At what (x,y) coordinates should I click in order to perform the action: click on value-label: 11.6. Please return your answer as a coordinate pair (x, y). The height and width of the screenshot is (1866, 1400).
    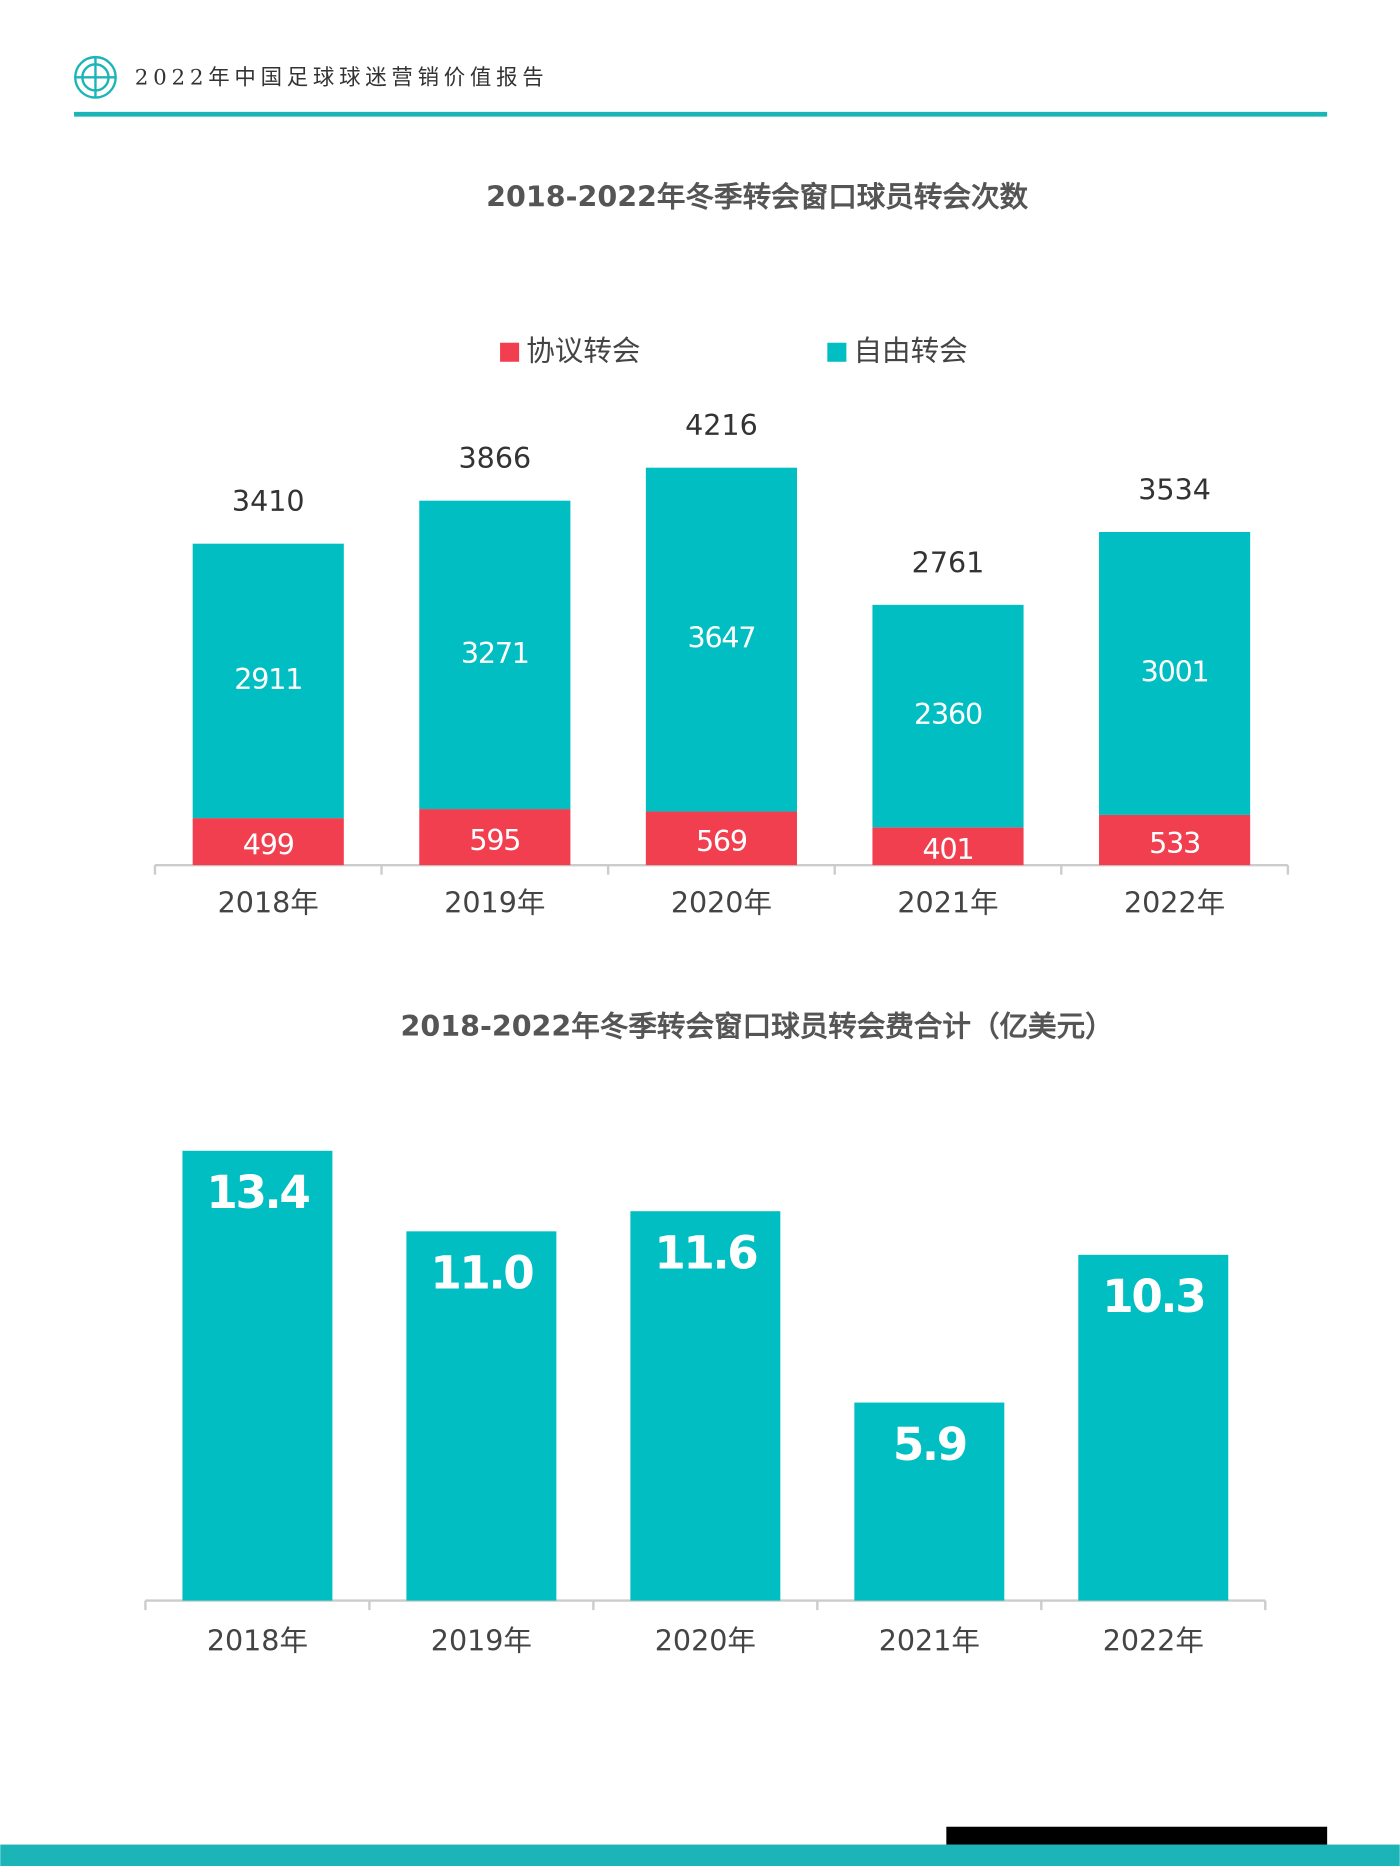
    Looking at the image, I should click on (705, 1252).